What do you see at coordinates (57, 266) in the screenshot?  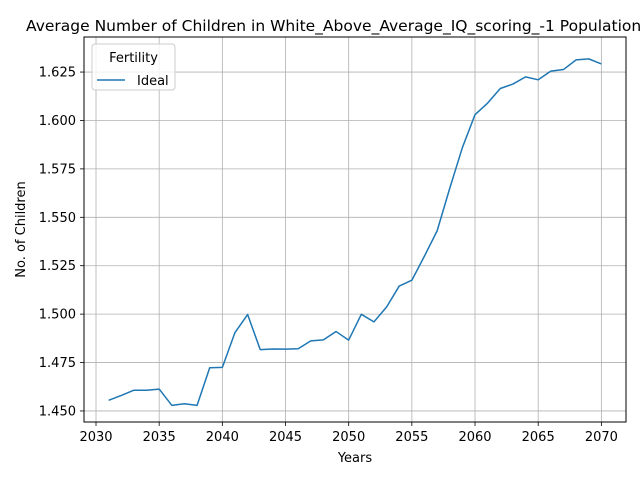 I see `y-tick-label: 1.525` at bounding box center [57, 266].